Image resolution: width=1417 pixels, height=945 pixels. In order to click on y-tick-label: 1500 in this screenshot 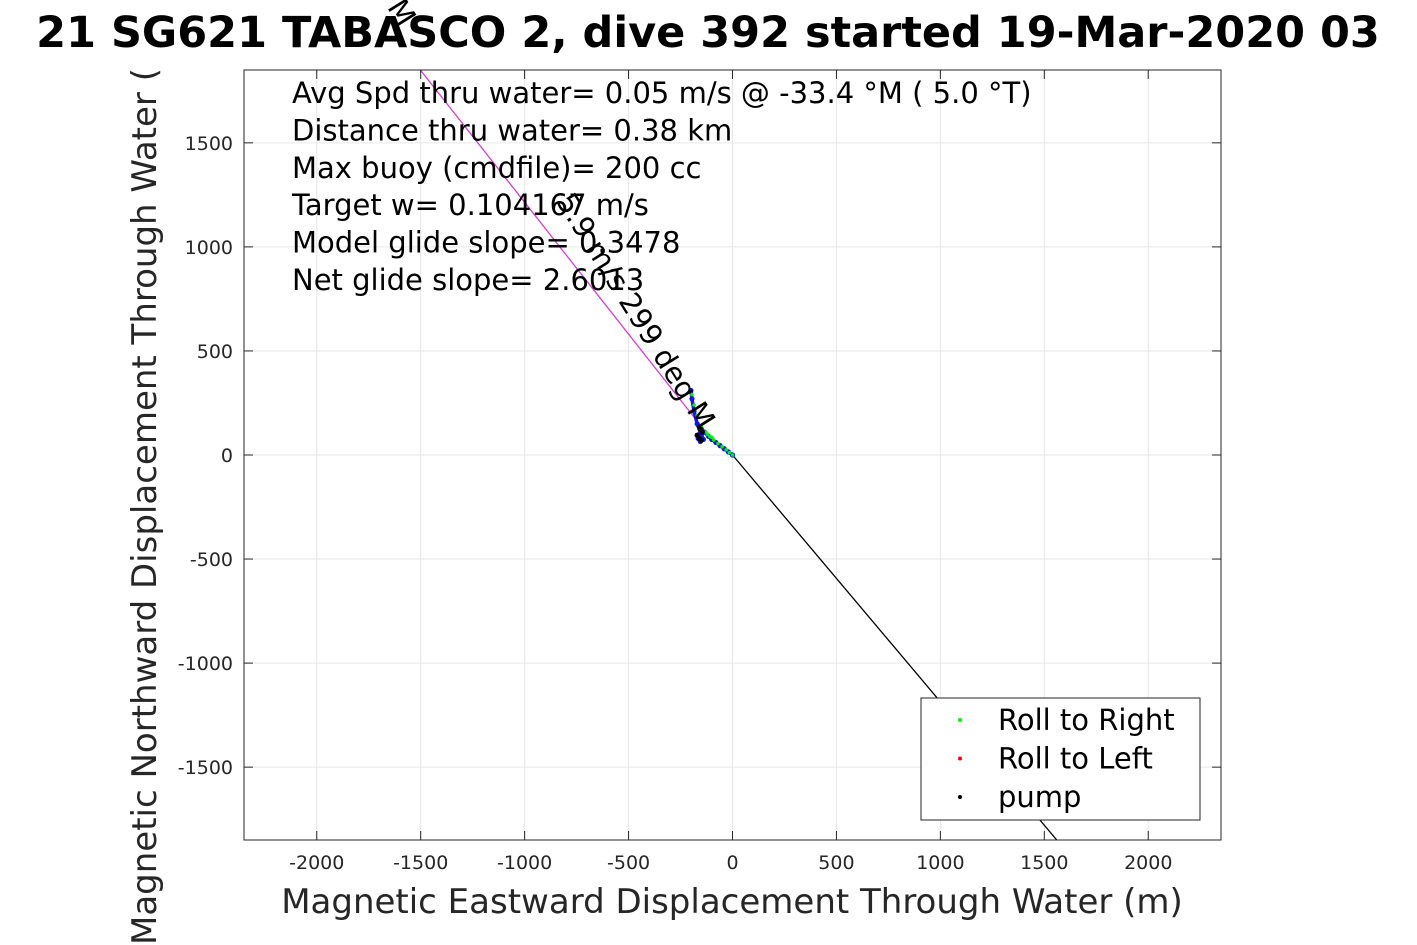, I will do `click(209, 144)`.